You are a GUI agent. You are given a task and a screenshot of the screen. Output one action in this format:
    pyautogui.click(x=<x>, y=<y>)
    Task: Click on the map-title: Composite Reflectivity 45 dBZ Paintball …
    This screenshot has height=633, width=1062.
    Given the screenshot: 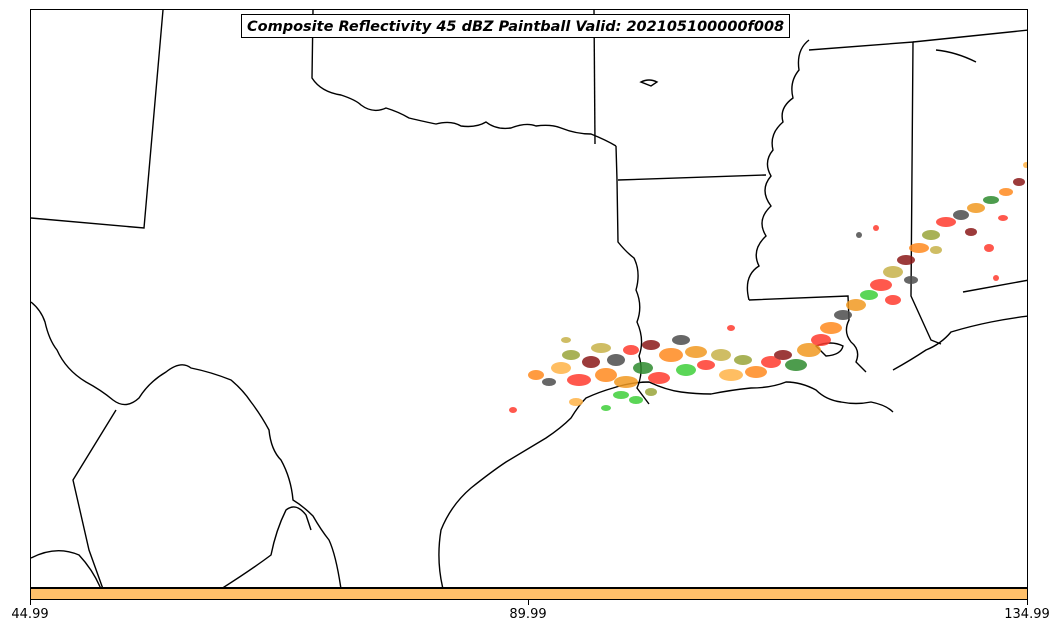 What is the action you would take?
    pyautogui.click(x=516, y=26)
    